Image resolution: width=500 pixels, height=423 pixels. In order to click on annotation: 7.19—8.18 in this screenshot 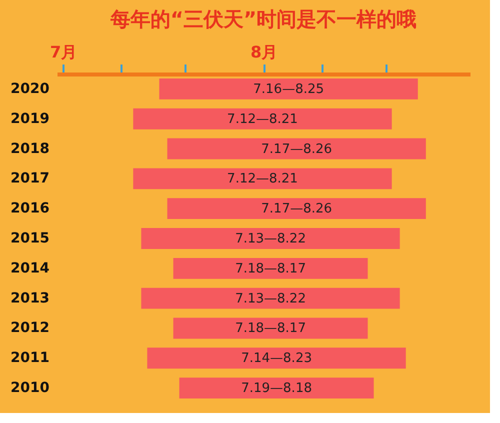, I will do `click(276, 388)`.